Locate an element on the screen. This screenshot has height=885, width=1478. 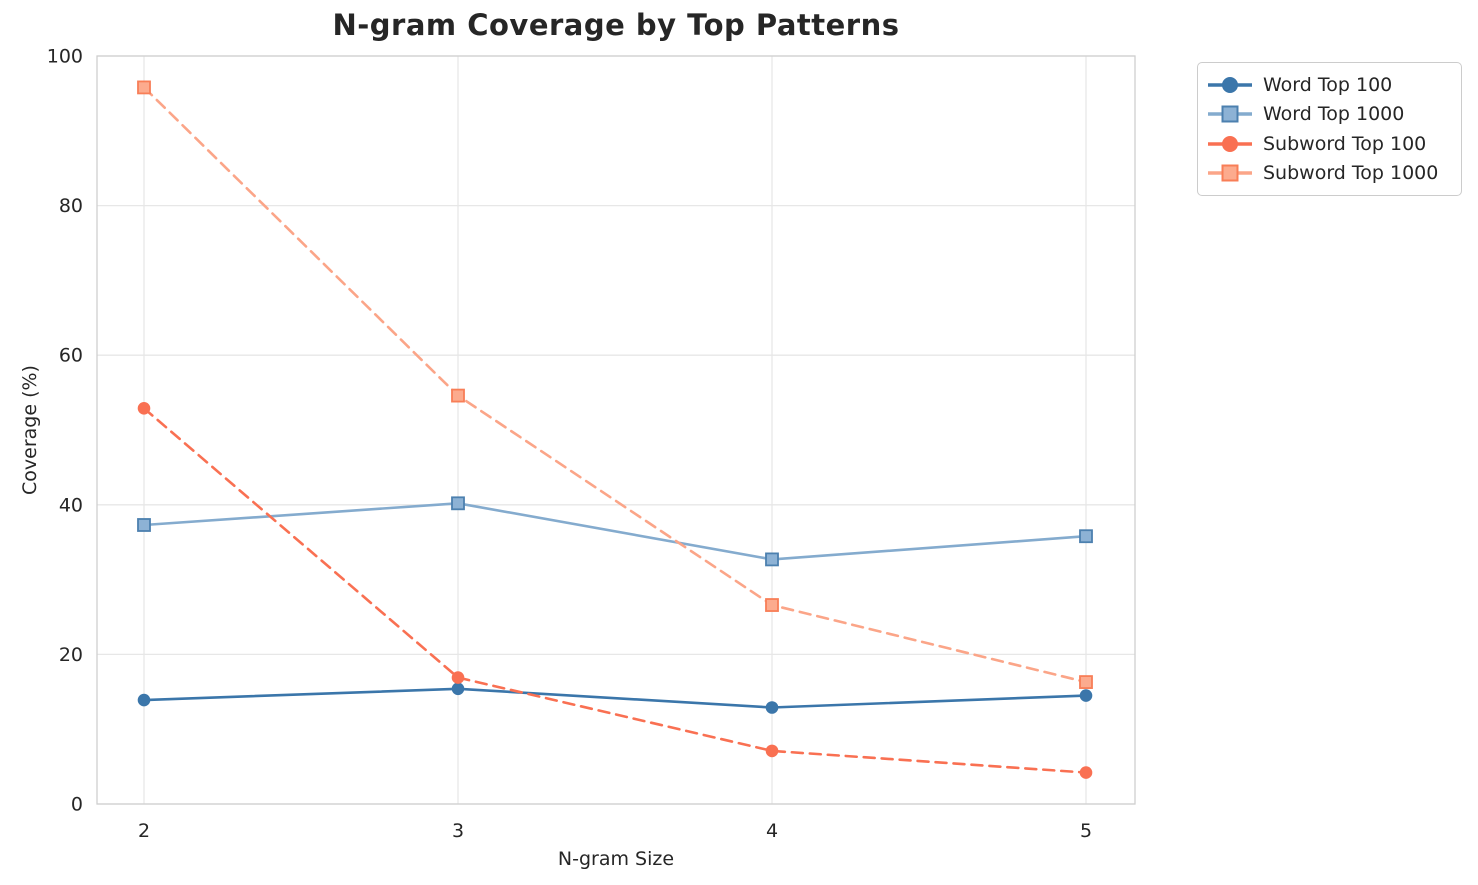
legend-label: Subword Top 1000 is located at coordinates (1351, 173).